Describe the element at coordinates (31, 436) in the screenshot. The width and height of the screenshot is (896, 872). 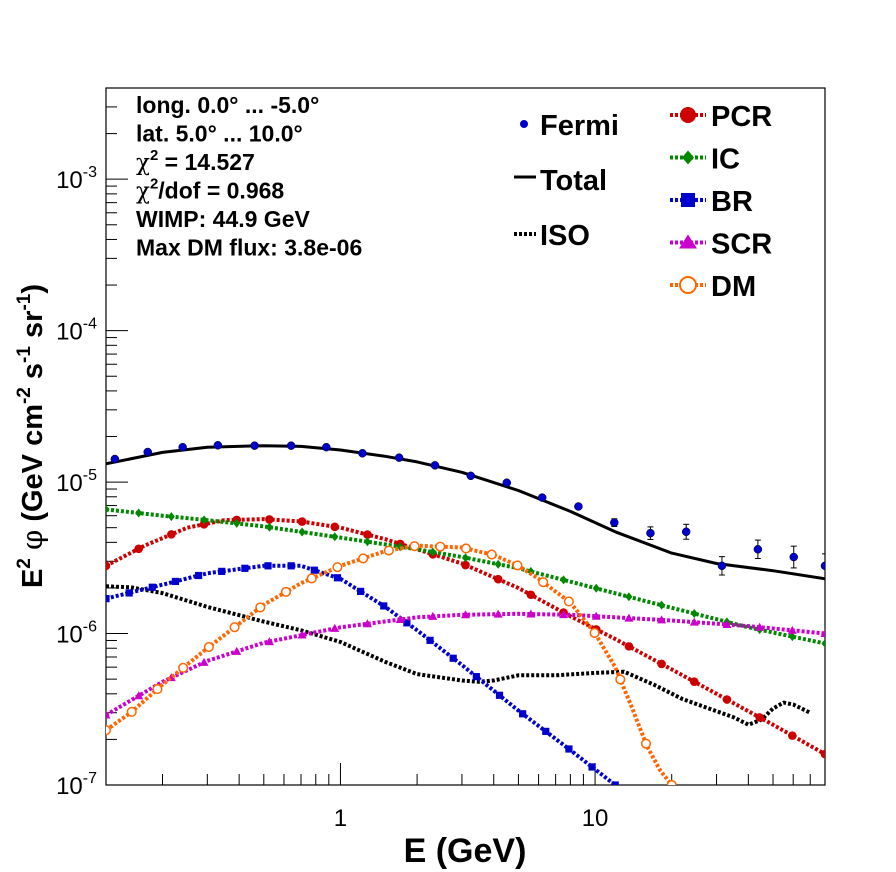
I see `y-axis-label: E2 φ (GeV cm-2 s-1 sr-1)` at that location.